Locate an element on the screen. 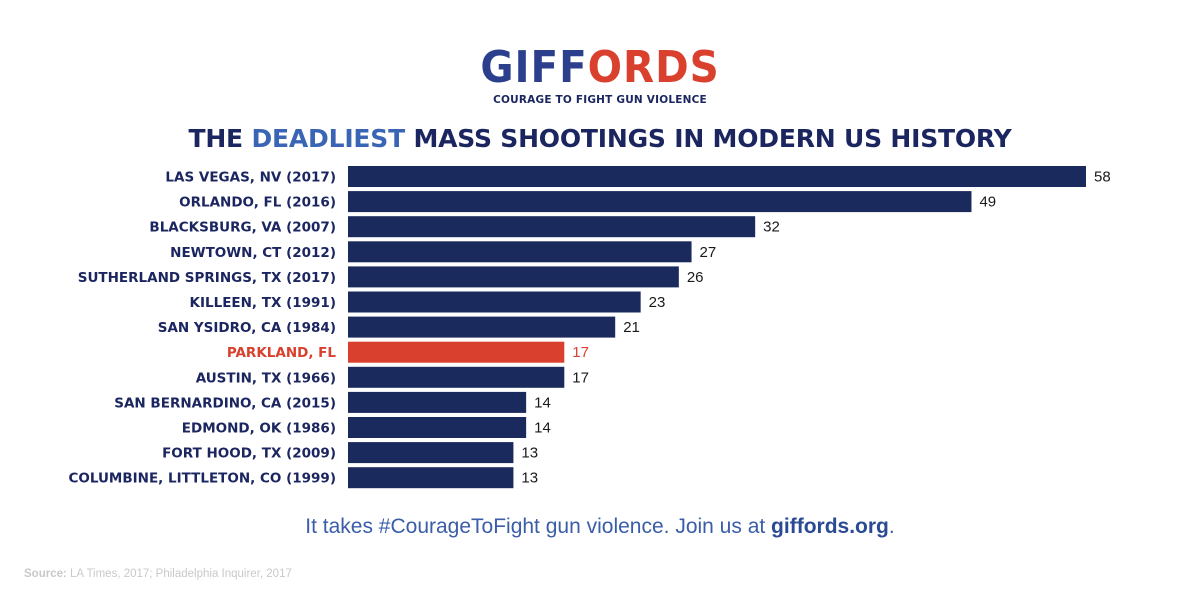  category-label: SUTHERLAND SPRINGS, TX (2017) is located at coordinates (207, 278).